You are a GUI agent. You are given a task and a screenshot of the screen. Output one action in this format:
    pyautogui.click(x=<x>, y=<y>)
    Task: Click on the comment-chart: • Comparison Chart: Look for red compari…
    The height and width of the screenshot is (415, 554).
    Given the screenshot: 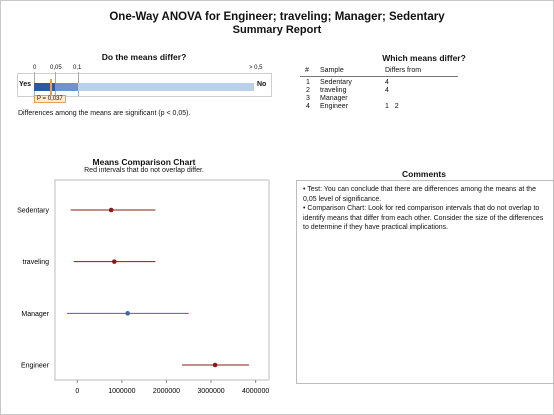 What is the action you would take?
    pyautogui.click(x=423, y=218)
    